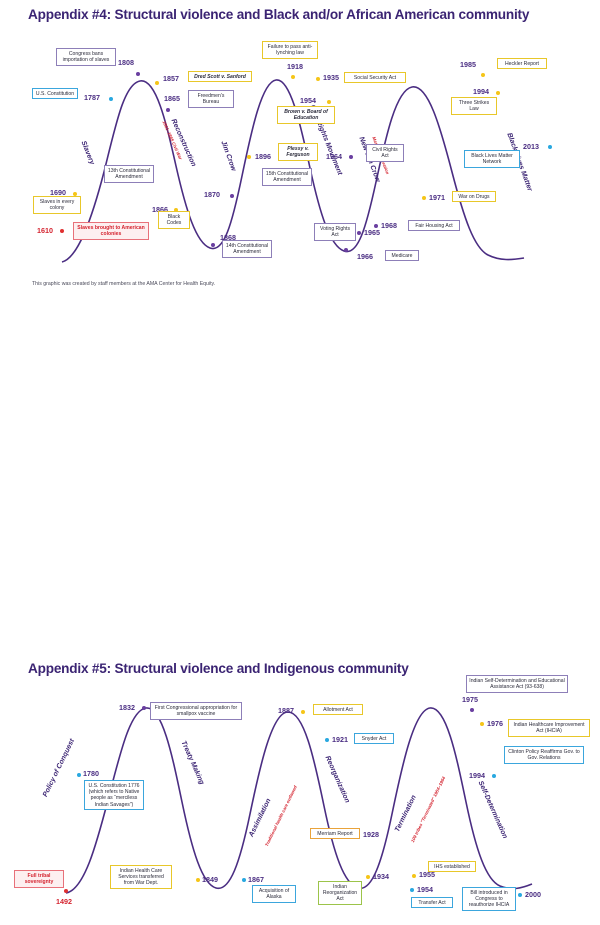  What do you see at coordinates (256, 879) in the screenshot?
I see `year-label-1867: 1867` at bounding box center [256, 879].